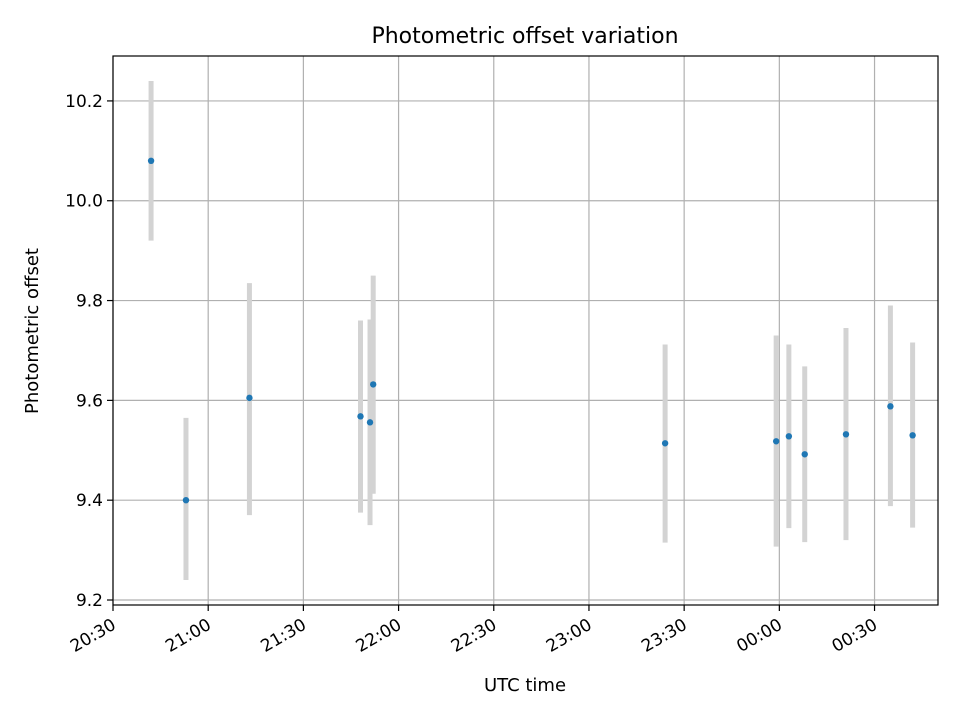 The height and width of the screenshot is (720, 960). Describe the element at coordinates (84, 102) in the screenshot. I see `y-tick-label: 10.2` at that location.